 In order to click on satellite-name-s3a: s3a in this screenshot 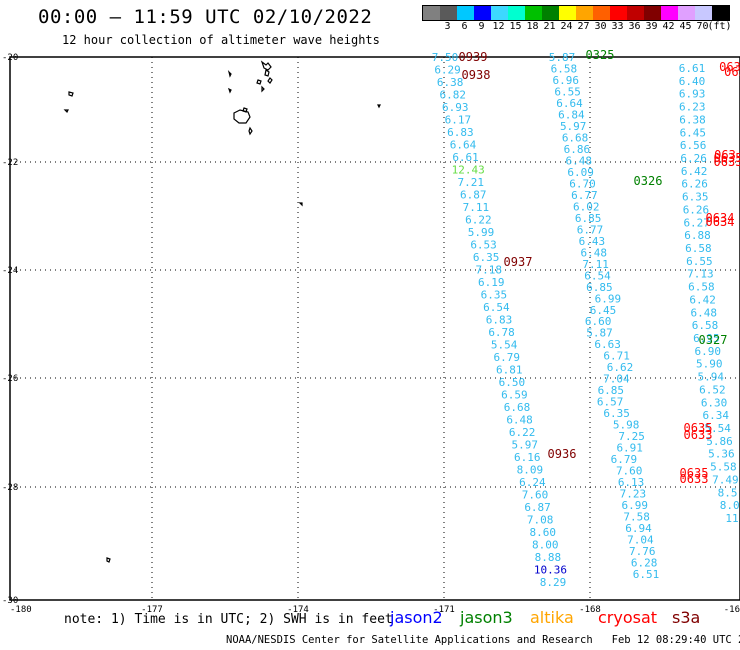, I will do `click(686, 617)`.